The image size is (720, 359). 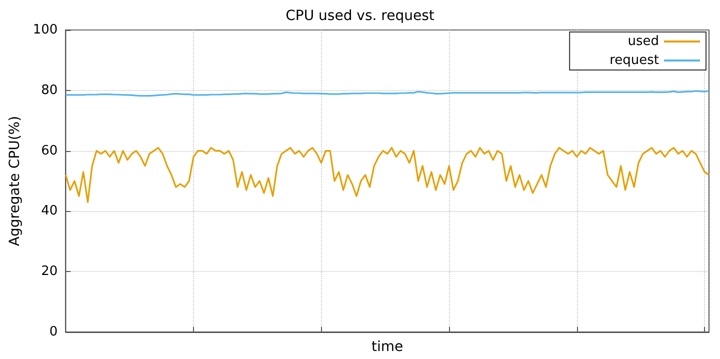 What do you see at coordinates (387, 174) in the screenshot?
I see `line-series` at bounding box center [387, 174].